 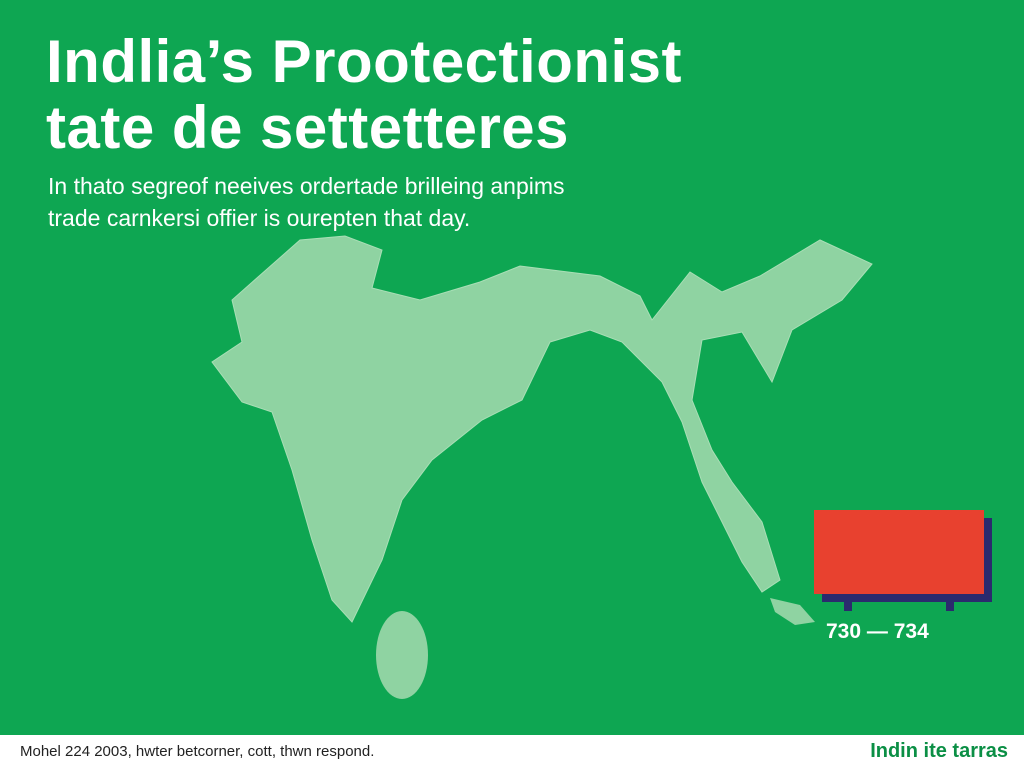 What do you see at coordinates (308, 127) in the screenshot?
I see `title: tate de settetteres` at bounding box center [308, 127].